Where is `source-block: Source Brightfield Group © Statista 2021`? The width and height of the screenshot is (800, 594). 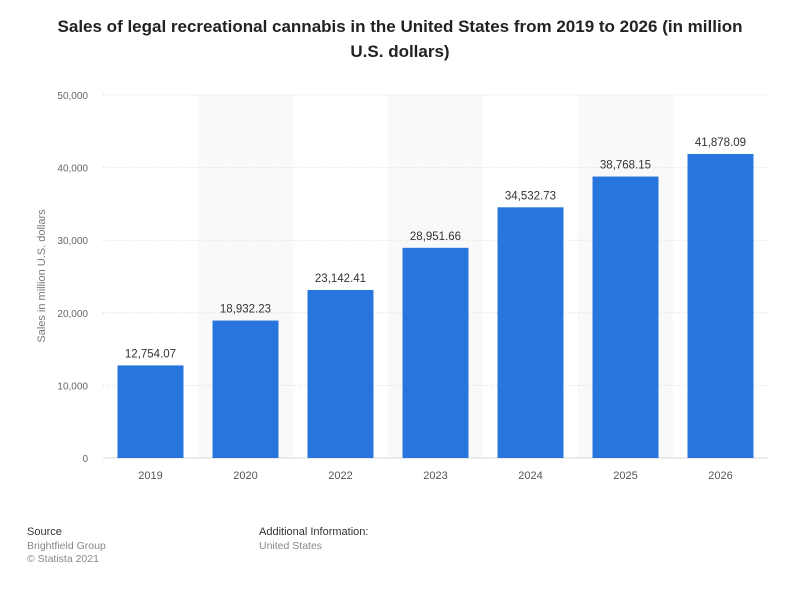 source-block: Source Brightfield Group © Statista 2021 is located at coordinates (66, 546).